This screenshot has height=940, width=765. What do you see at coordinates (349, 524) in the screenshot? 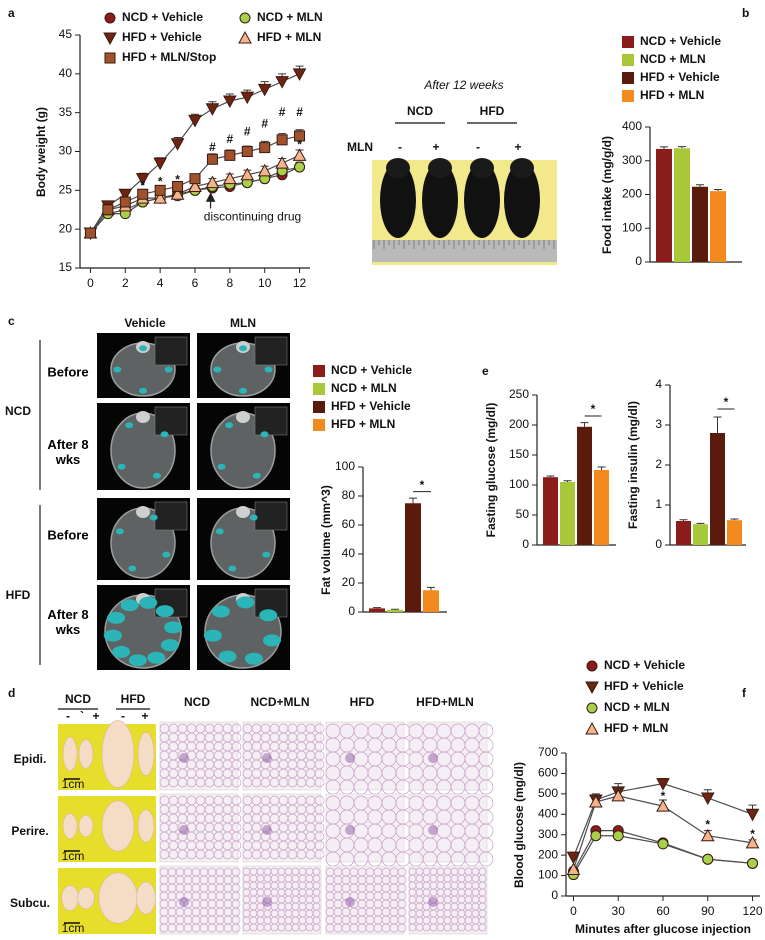
I see `y-tick-label: 60` at bounding box center [349, 524].